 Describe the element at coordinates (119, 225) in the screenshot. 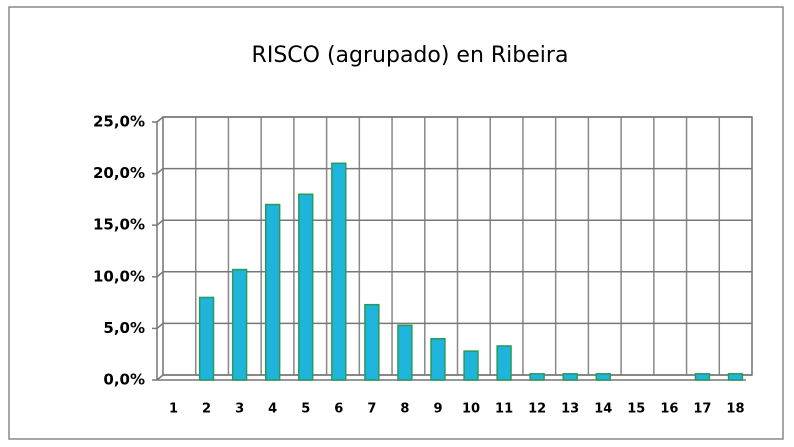

I see `y-tick-label: 15,0%` at that location.